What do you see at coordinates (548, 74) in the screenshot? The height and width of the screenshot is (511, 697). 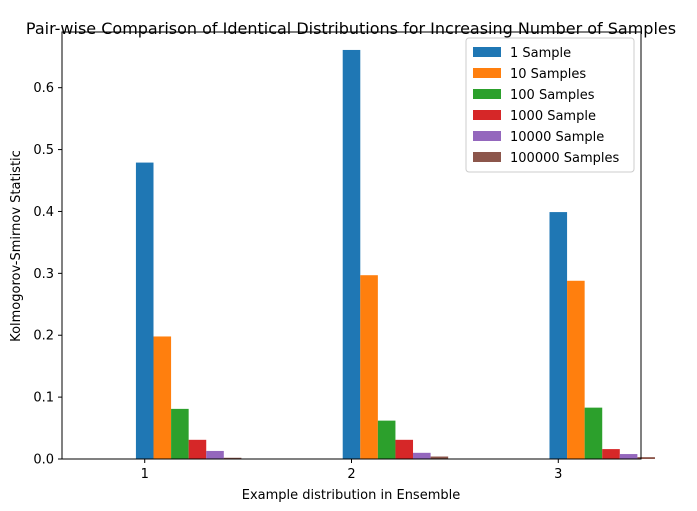 I see `legend-label: 10 Samples` at bounding box center [548, 74].